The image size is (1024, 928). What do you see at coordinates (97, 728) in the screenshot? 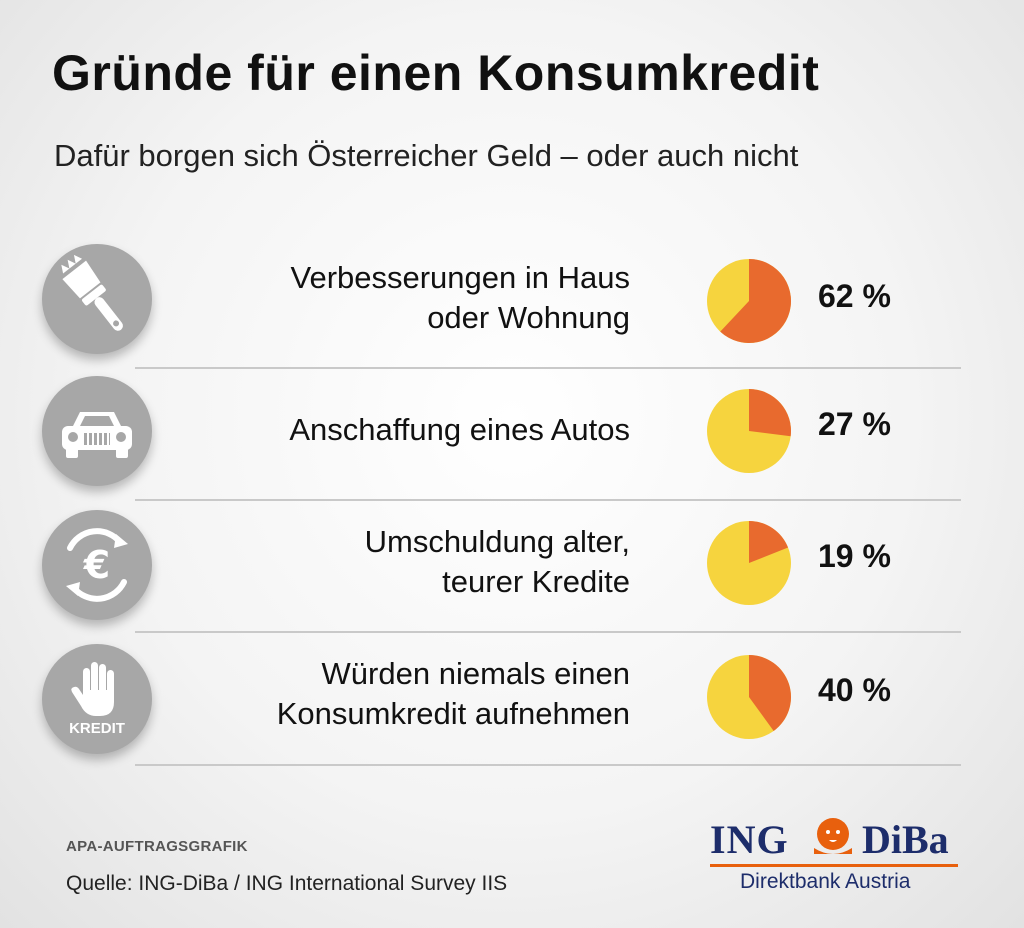
I see `icon-text: KREDIT` at bounding box center [97, 728].